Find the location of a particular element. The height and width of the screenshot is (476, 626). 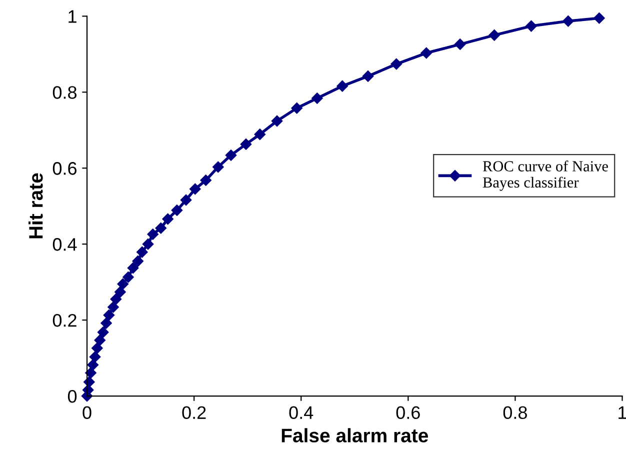

y-tick-label: 0.6 is located at coordinates (64, 168).